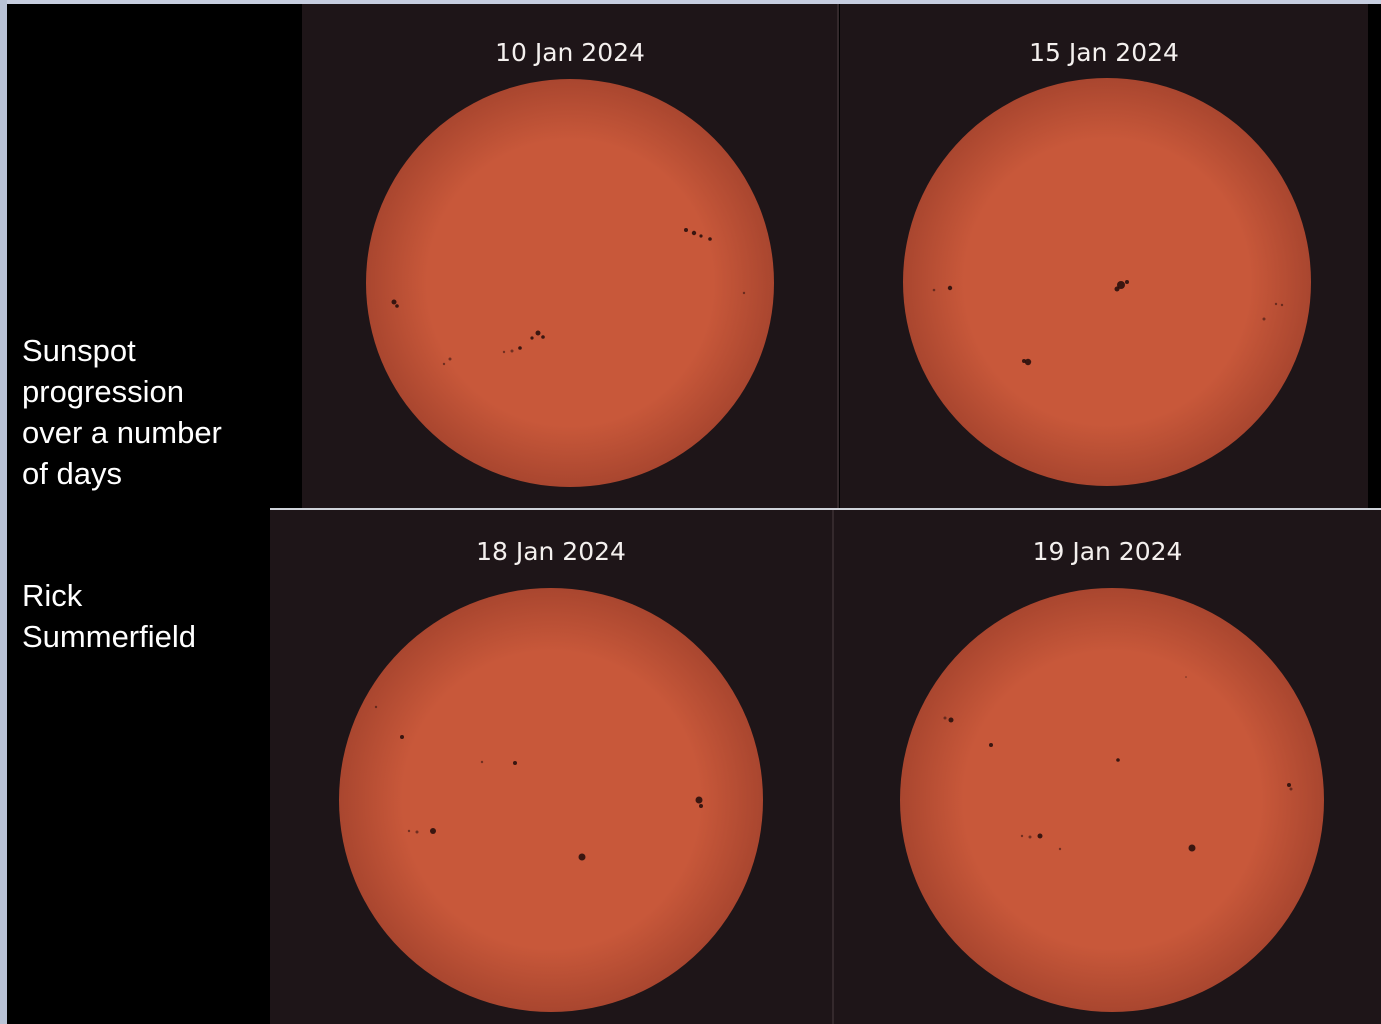 The image size is (1381, 1024). I want to click on panel-date-label: 10 Jan 2024, so click(570, 52).